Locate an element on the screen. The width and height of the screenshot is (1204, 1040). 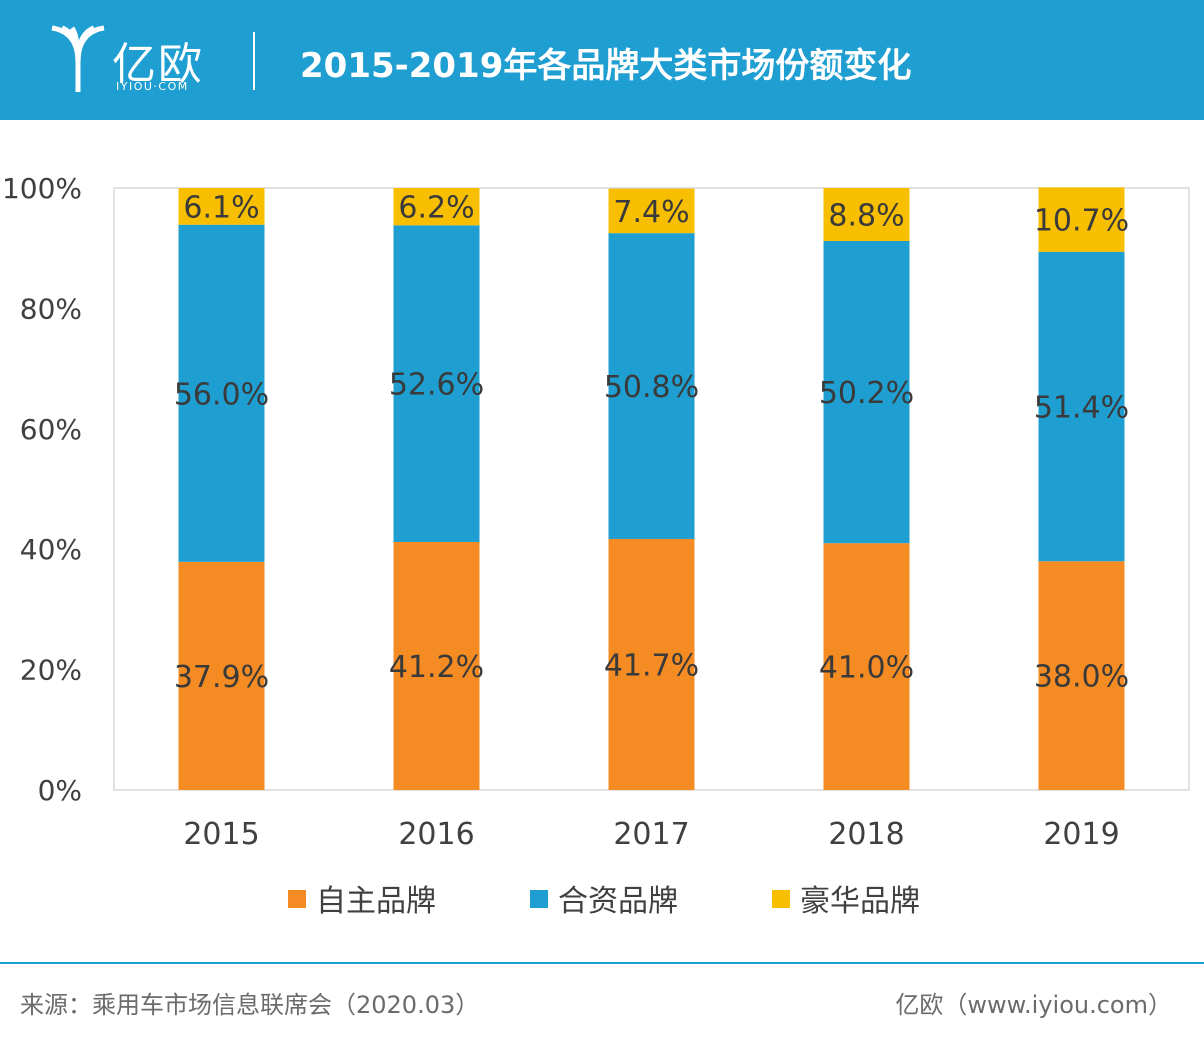
legend-label: 合资品牌 is located at coordinates (618, 901).